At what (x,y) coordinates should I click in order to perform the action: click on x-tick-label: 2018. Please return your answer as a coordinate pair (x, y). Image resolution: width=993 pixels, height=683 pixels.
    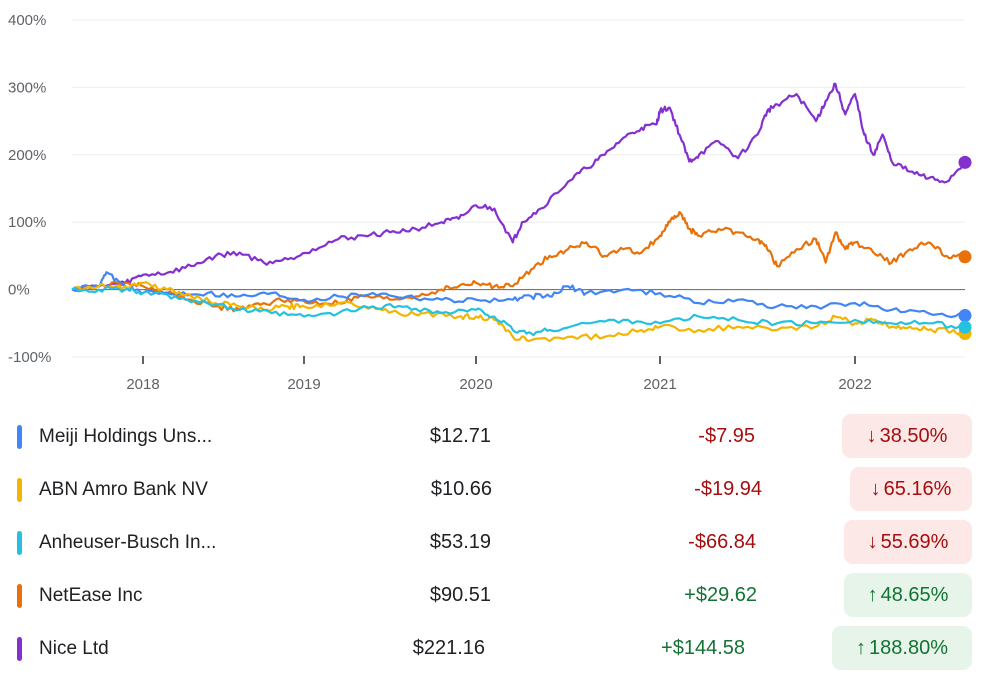
    Looking at the image, I should click on (142, 384).